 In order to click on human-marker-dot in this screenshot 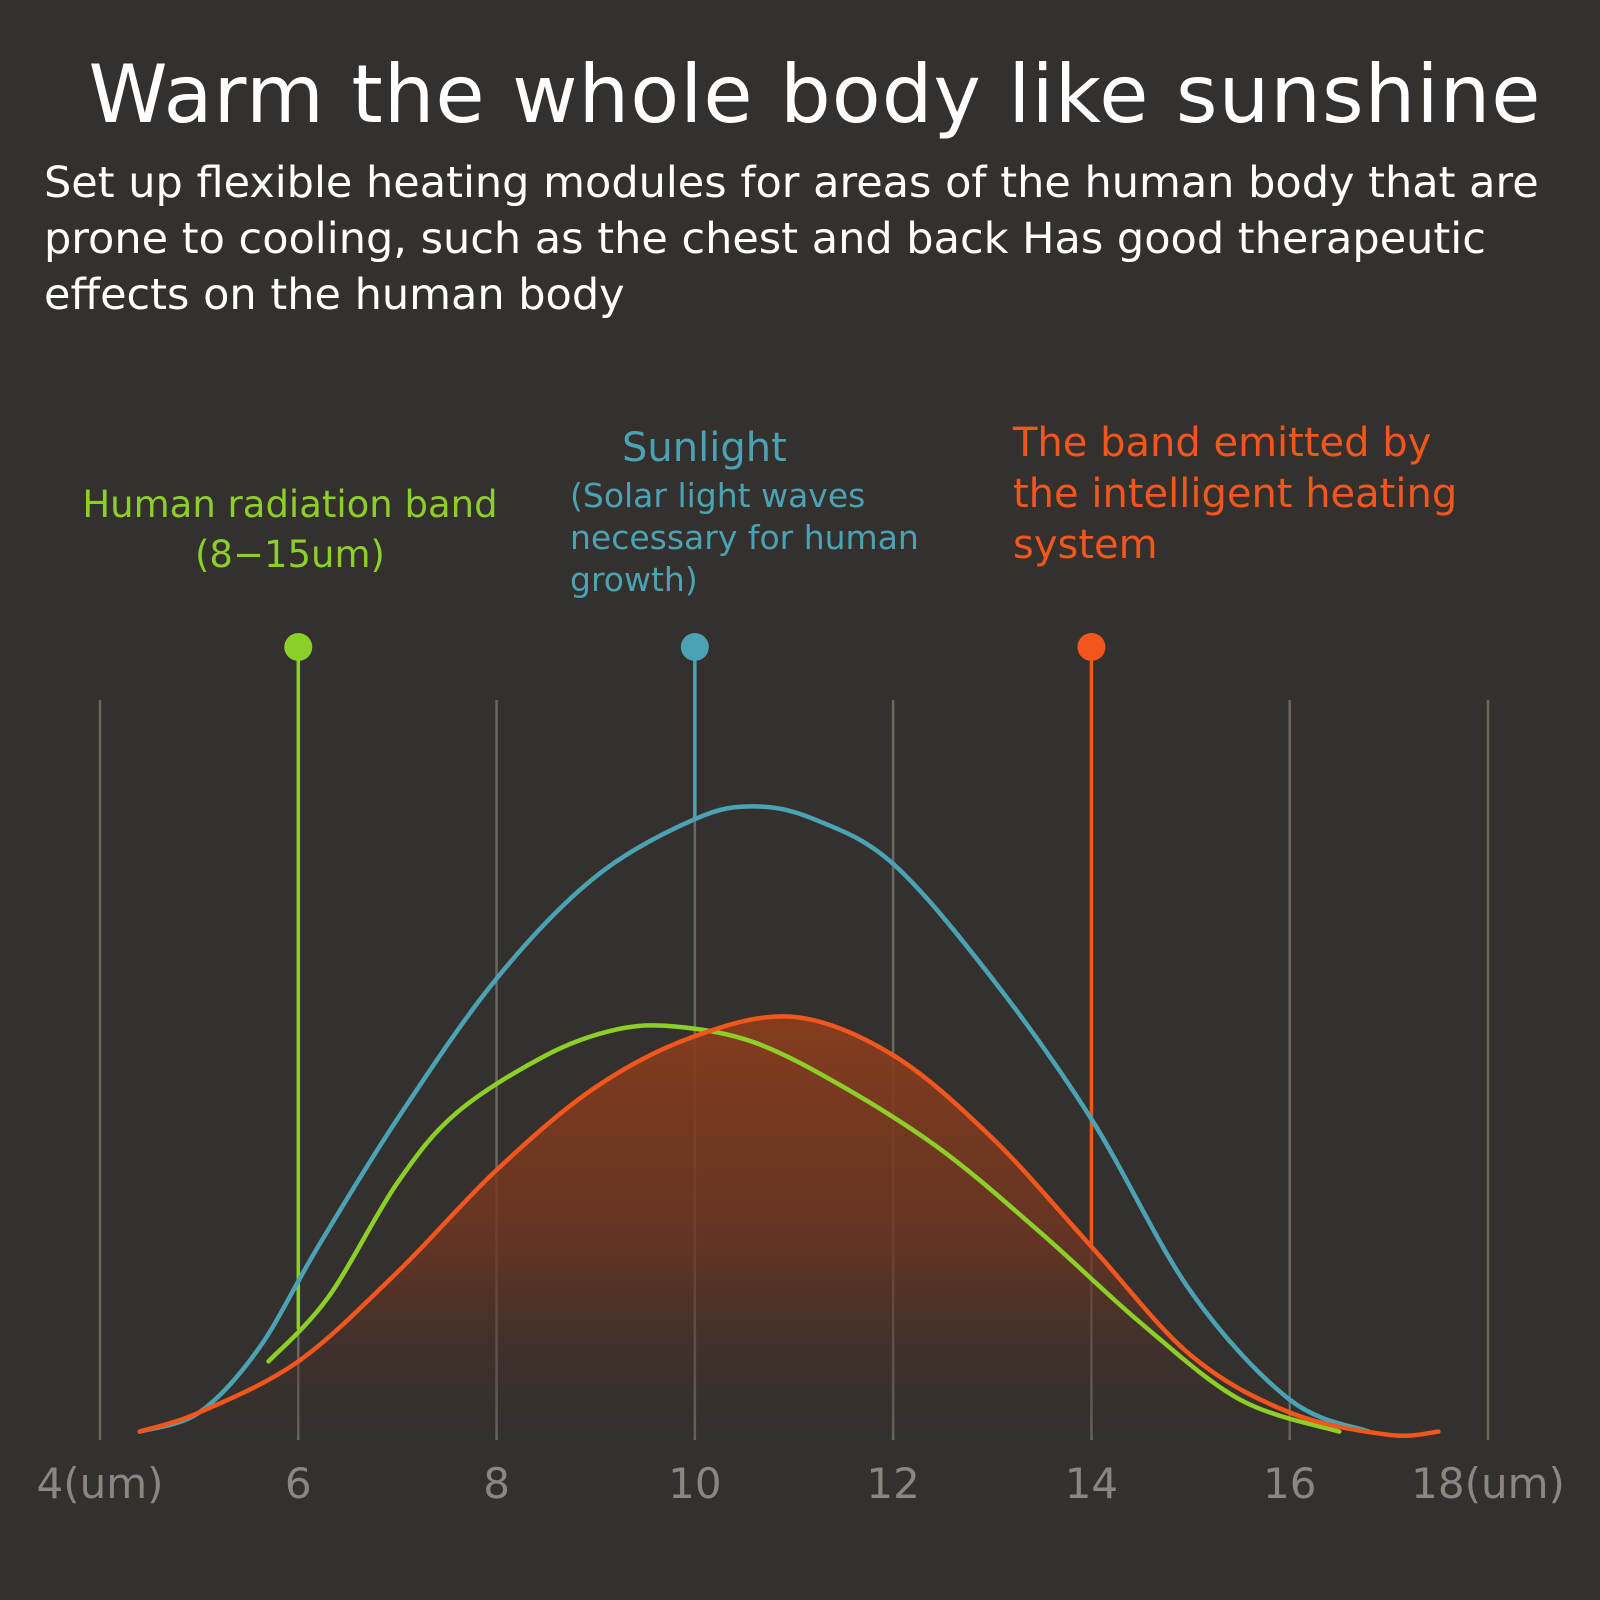, I will do `click(298, 647)`.